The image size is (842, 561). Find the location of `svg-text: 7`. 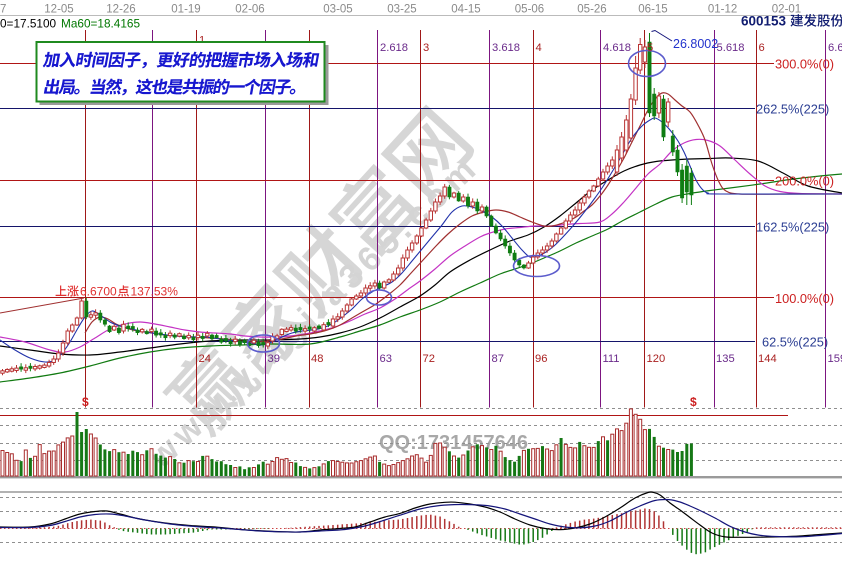

svg-text: 7 is located at coordinates (3, 10).